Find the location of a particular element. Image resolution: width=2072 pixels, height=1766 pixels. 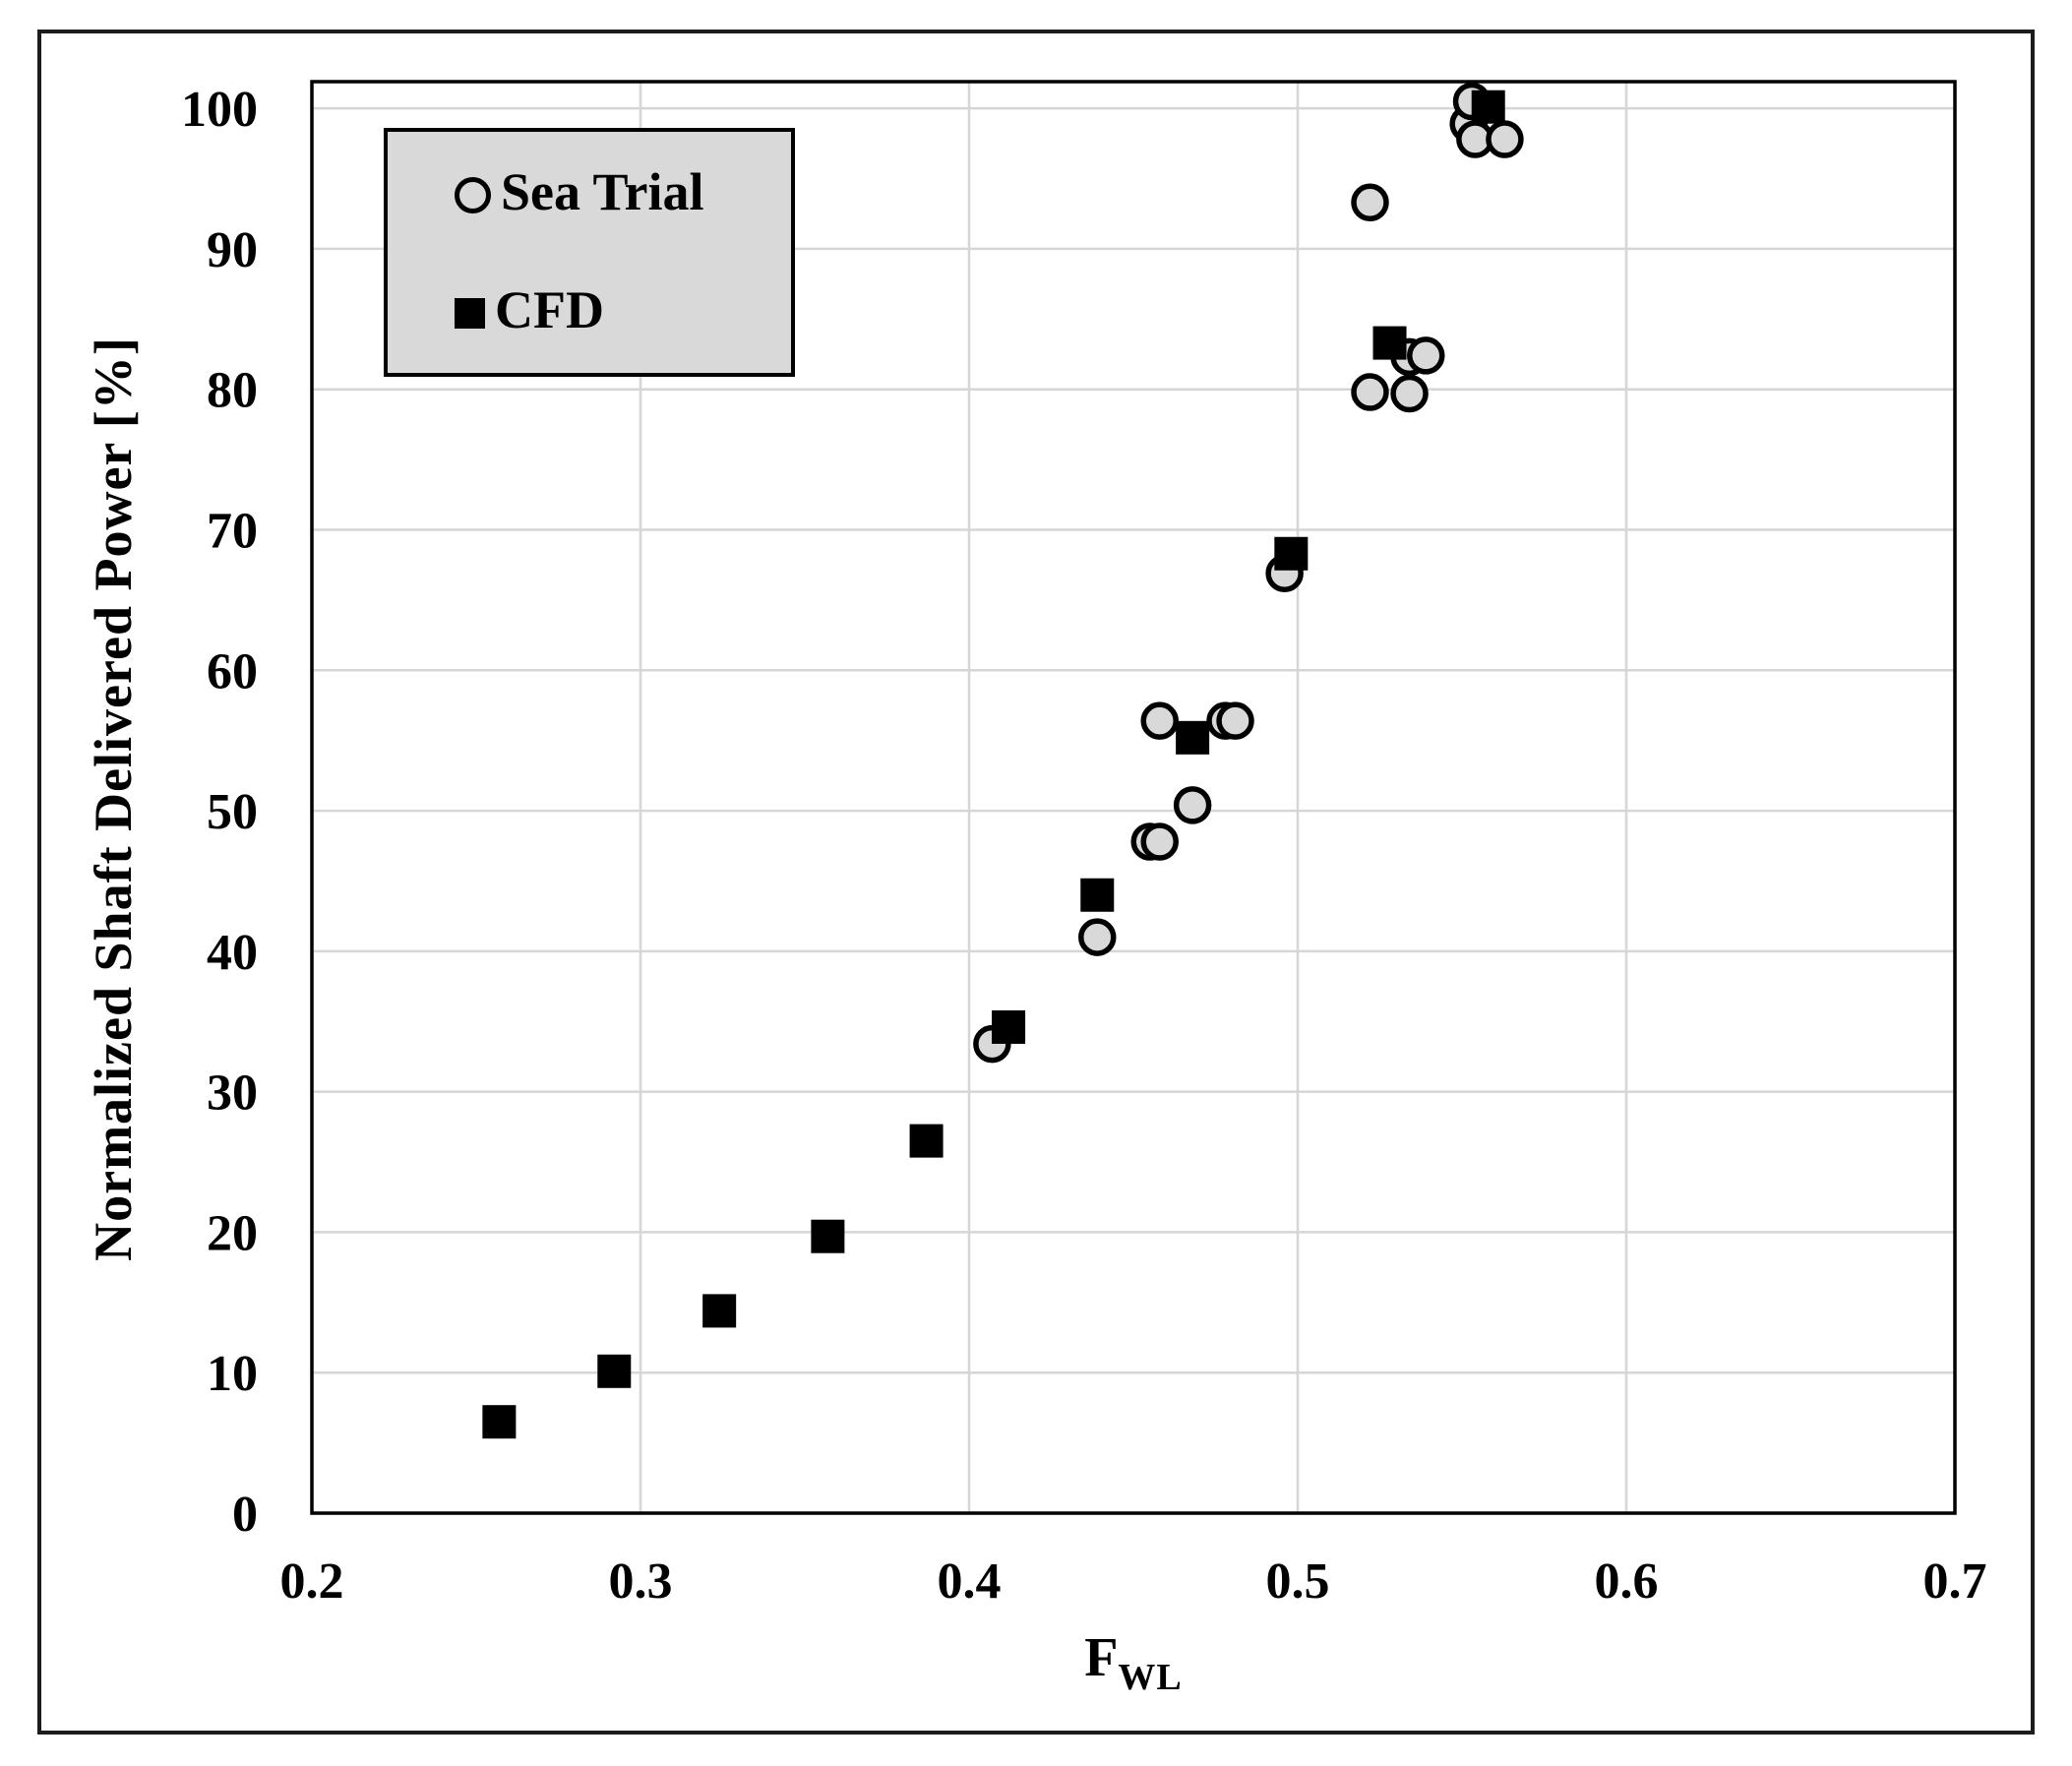

legend-label-sea-trial: Sea Trial is located at coordinates (602, 191).